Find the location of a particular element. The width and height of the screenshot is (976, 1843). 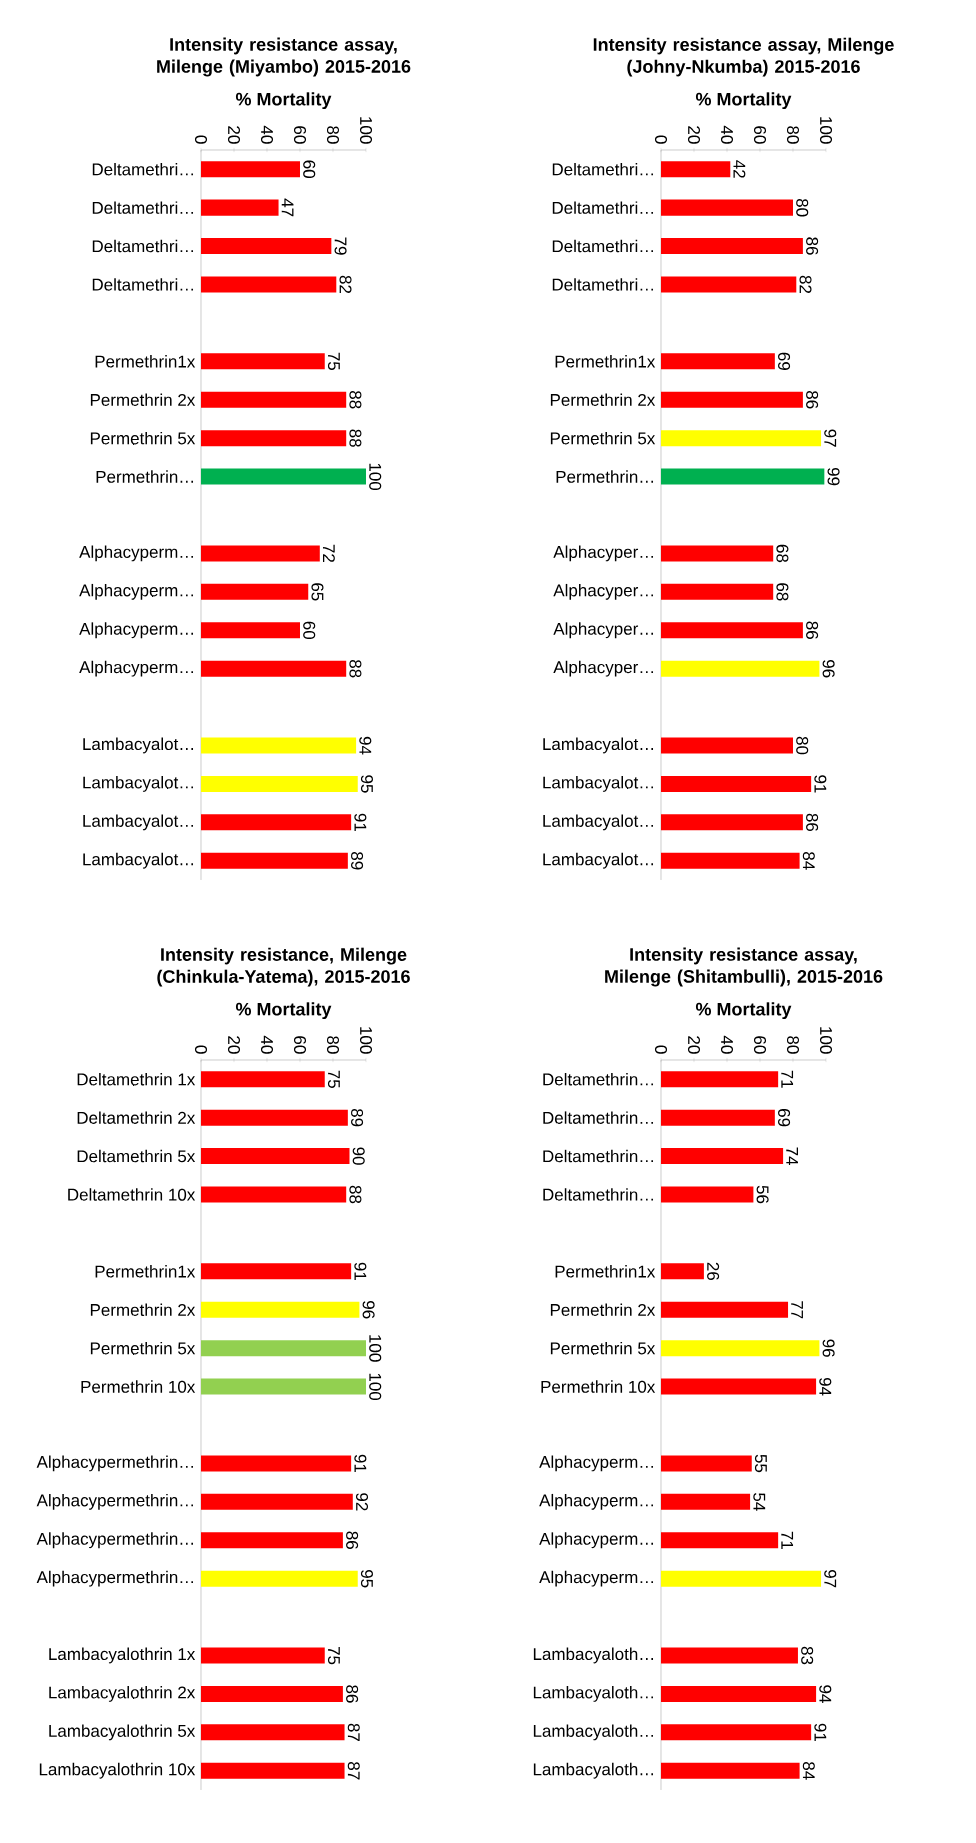

data-label: 95 is located at coordinates (366, 784).